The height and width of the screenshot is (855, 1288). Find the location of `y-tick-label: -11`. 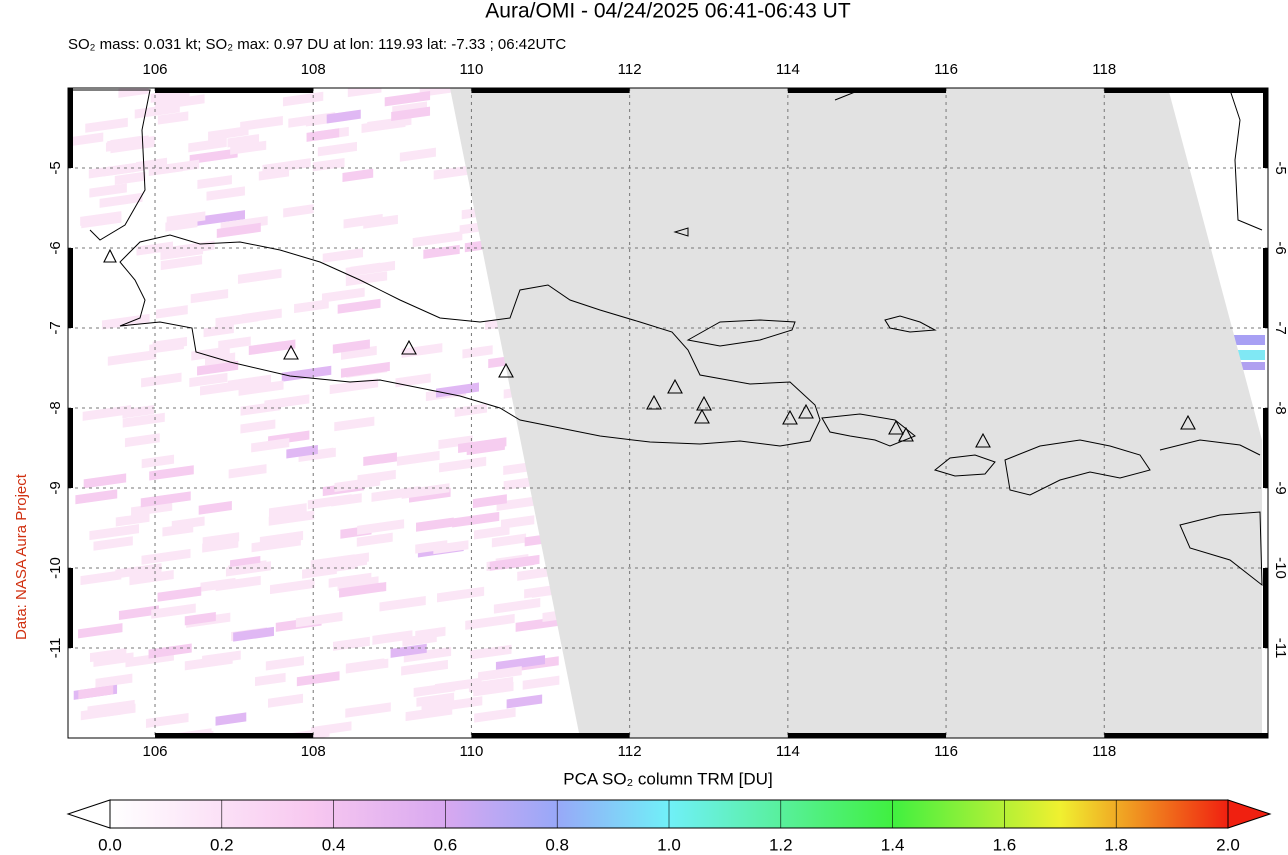

y-tick-label: -11 is located at coordinates (55, 648).